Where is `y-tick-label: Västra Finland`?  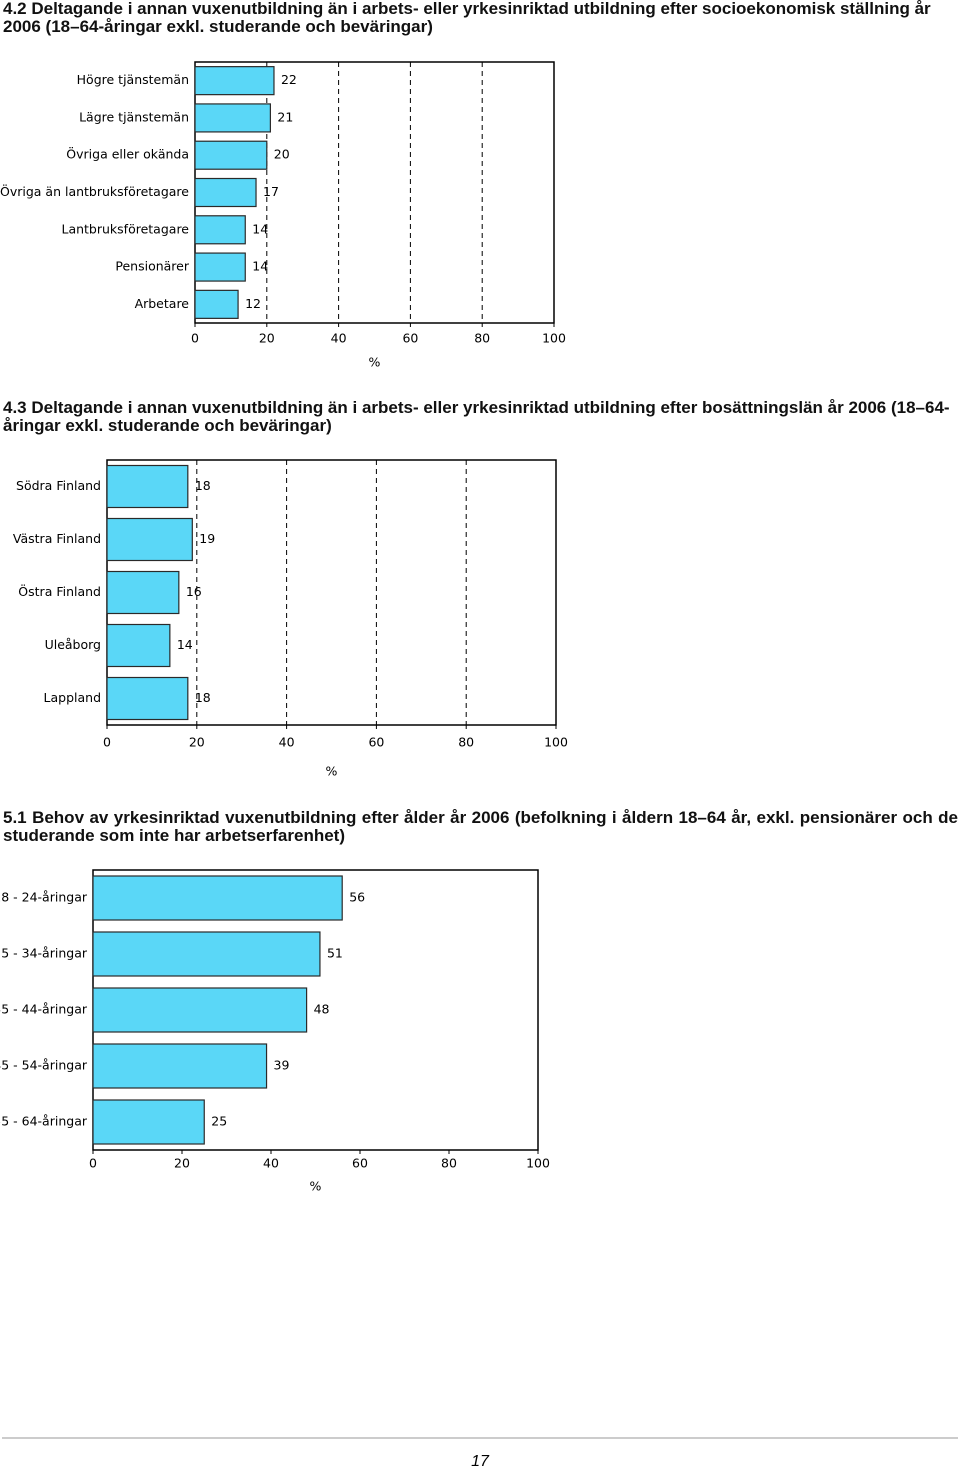 y-tick-label: Västra Finland is located at coordinates (57, 538).